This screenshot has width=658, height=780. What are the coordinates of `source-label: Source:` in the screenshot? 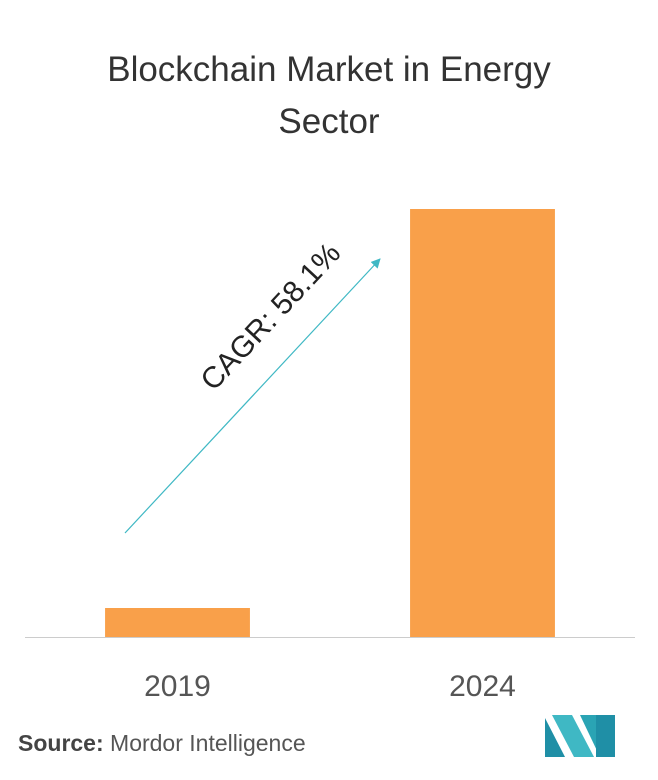 It's located at (61, 743).